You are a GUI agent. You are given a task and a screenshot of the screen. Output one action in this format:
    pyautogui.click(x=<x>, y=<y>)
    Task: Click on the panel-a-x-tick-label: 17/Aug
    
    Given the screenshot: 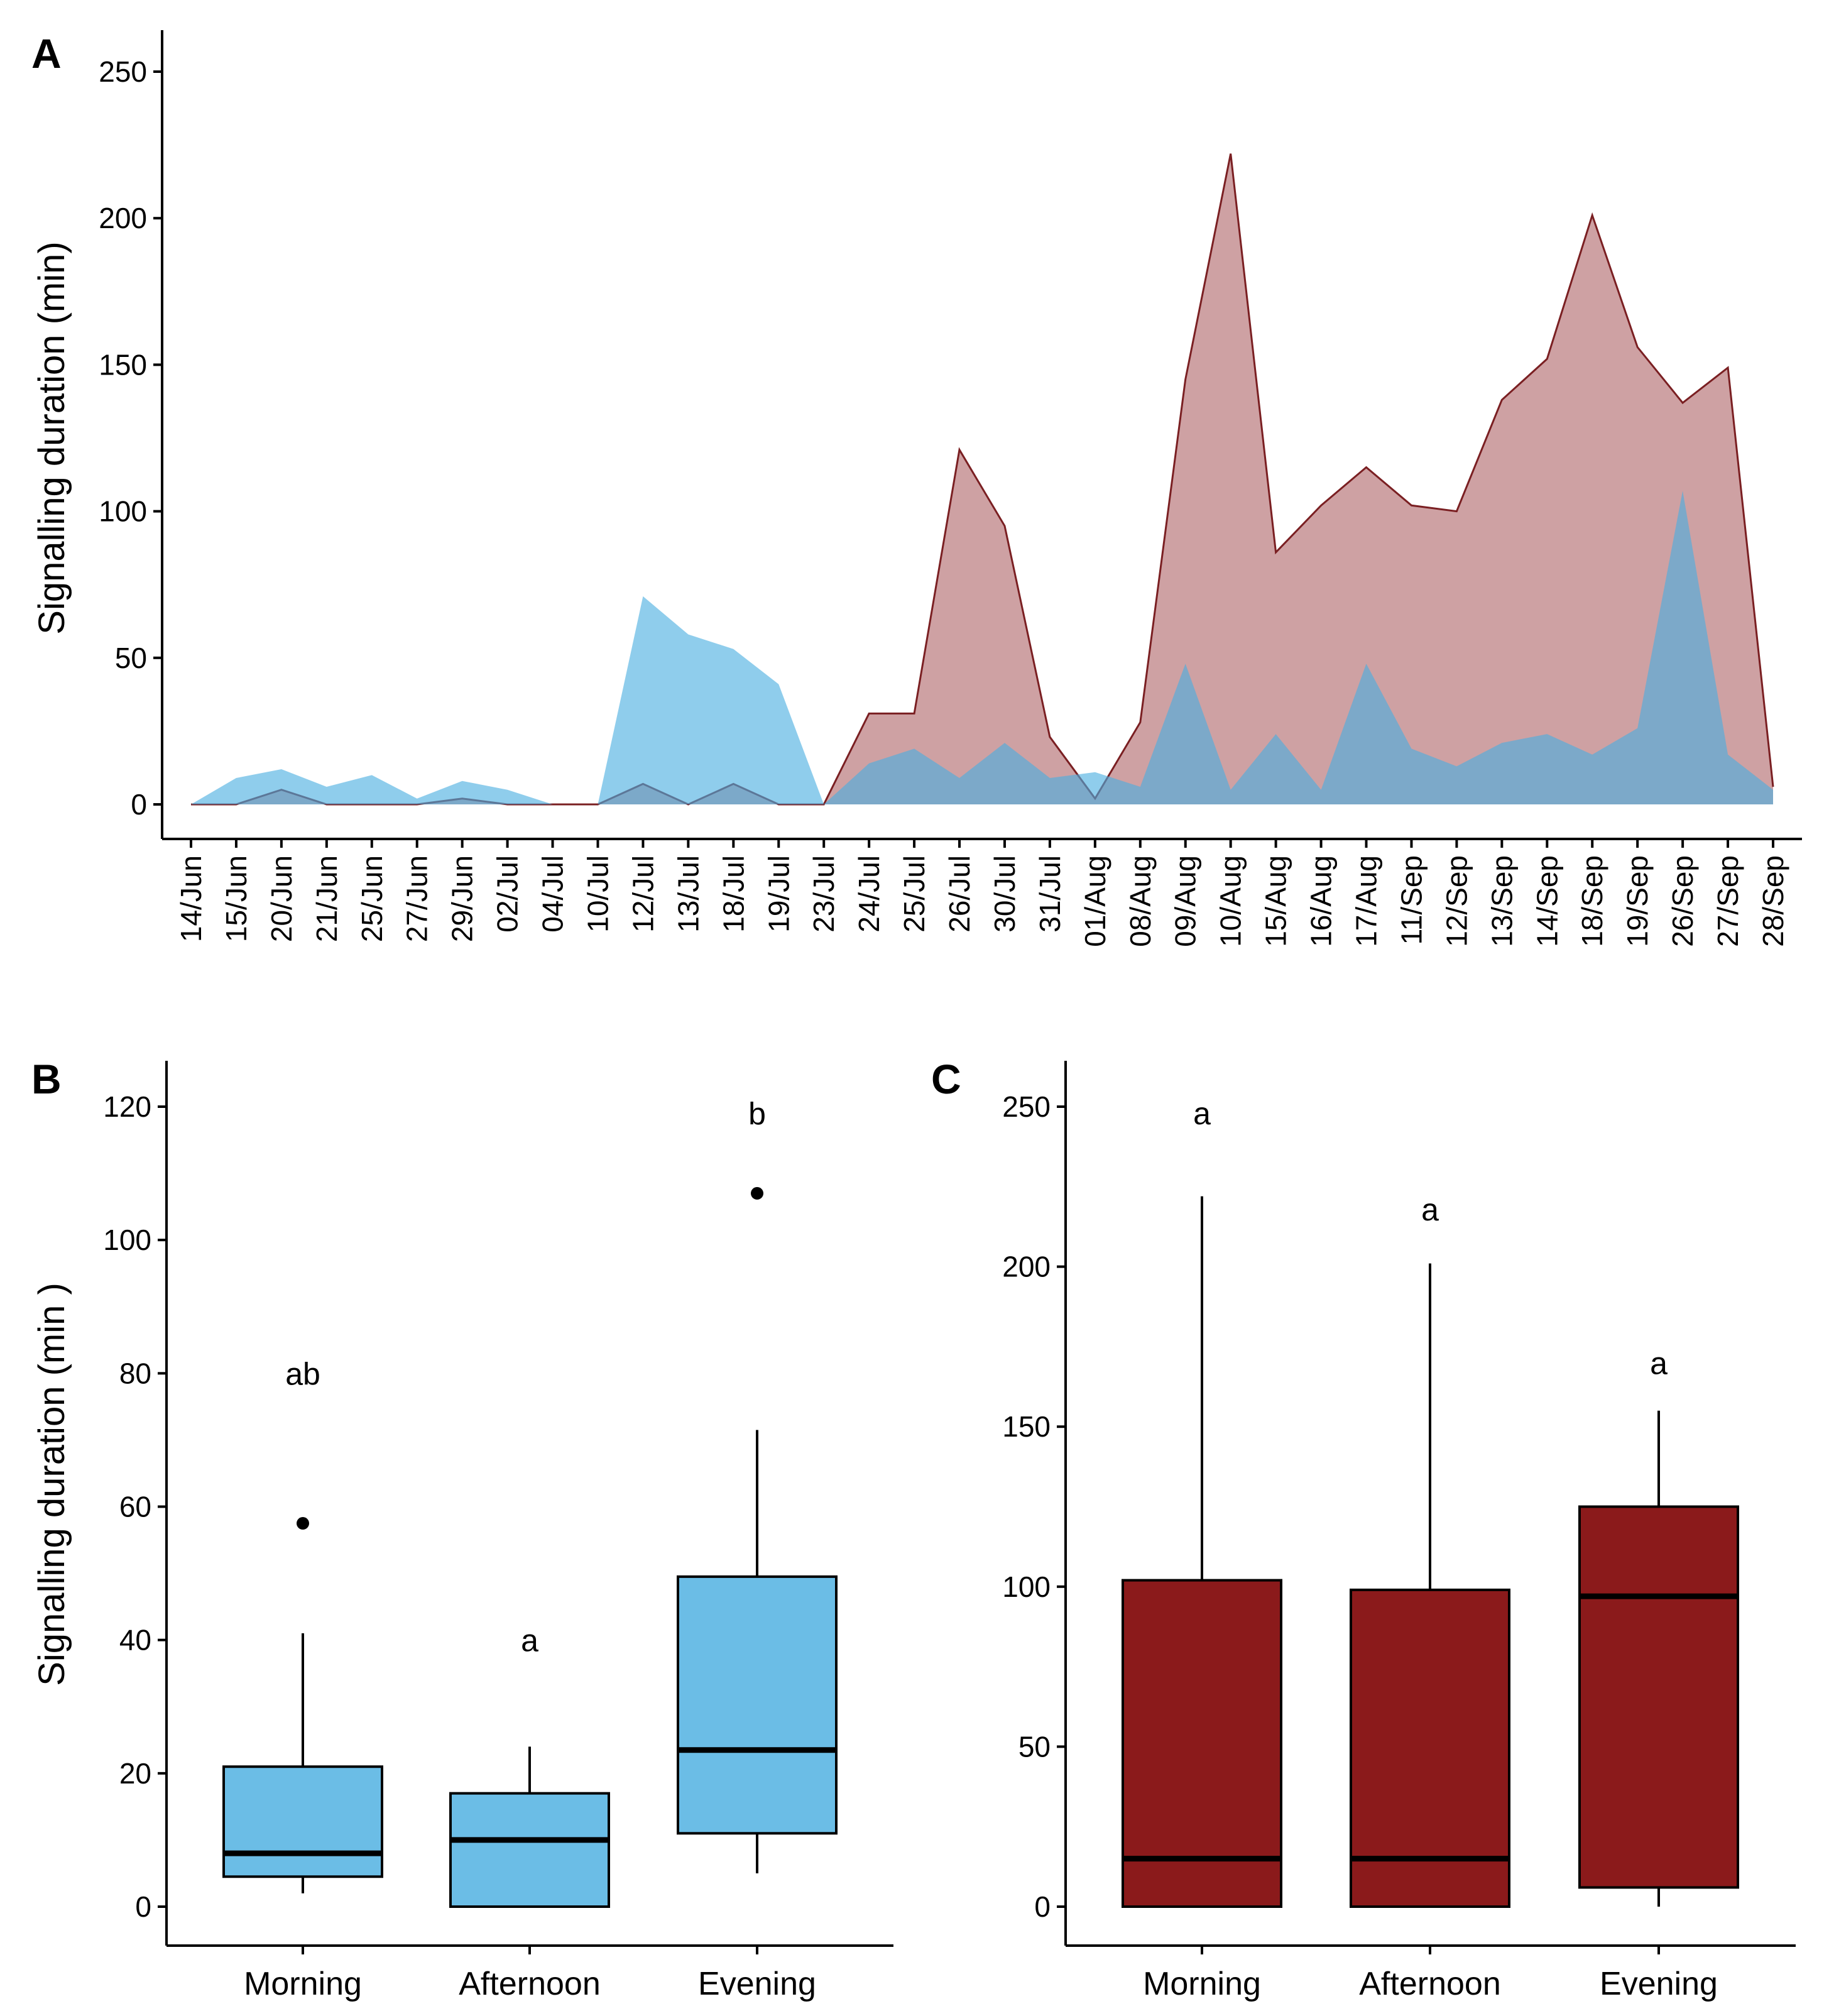 What is the action you would take?
    pyautogui.click(x=1366, y=901)
    